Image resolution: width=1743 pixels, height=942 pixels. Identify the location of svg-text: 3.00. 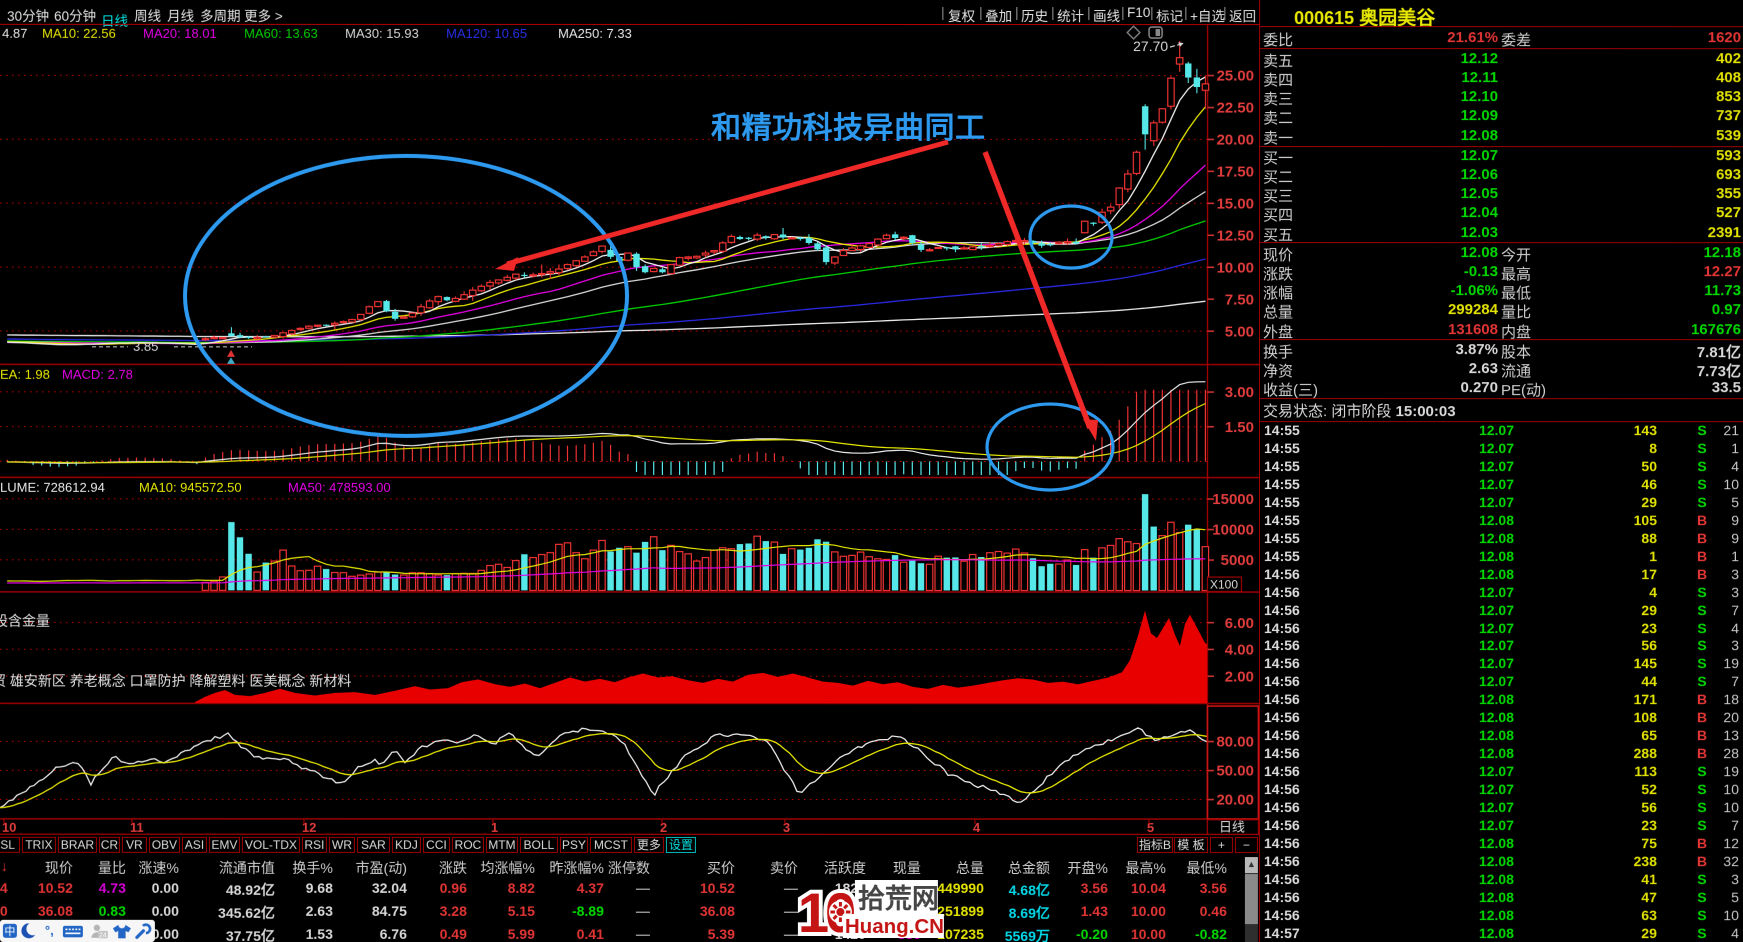
(1239, 392).